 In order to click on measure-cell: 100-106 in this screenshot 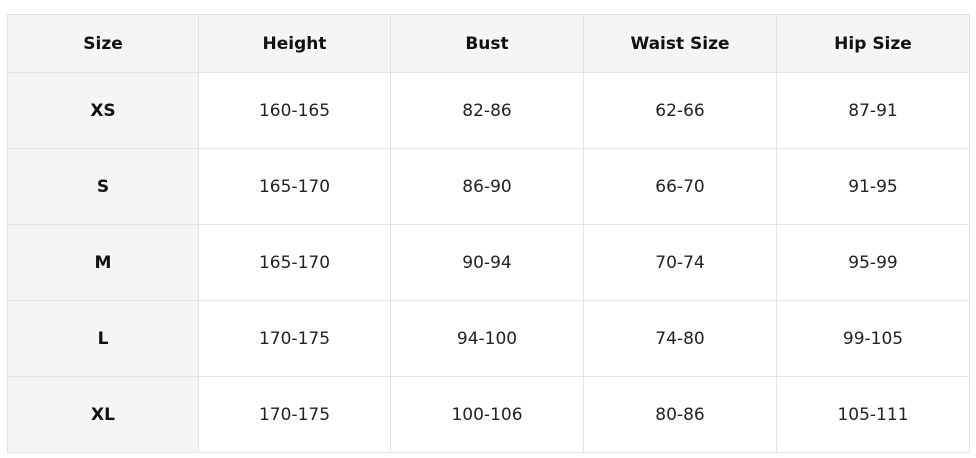, I will do `click(487, 414)`.